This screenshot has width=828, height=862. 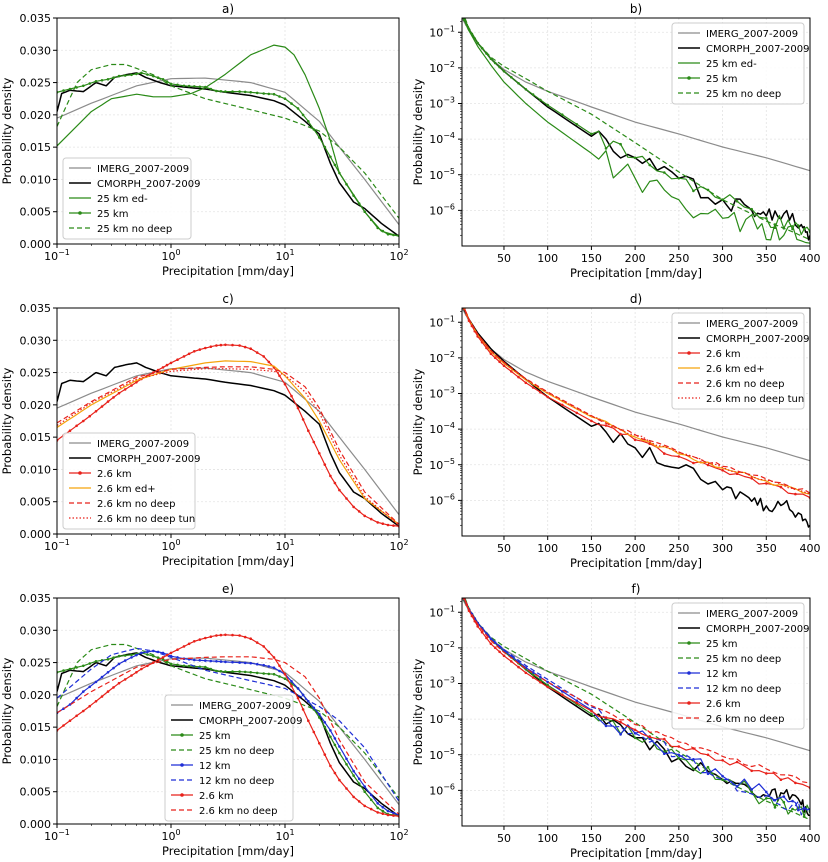 I want to click on y-tick-label: 0.030, so click(x=36, y=630).